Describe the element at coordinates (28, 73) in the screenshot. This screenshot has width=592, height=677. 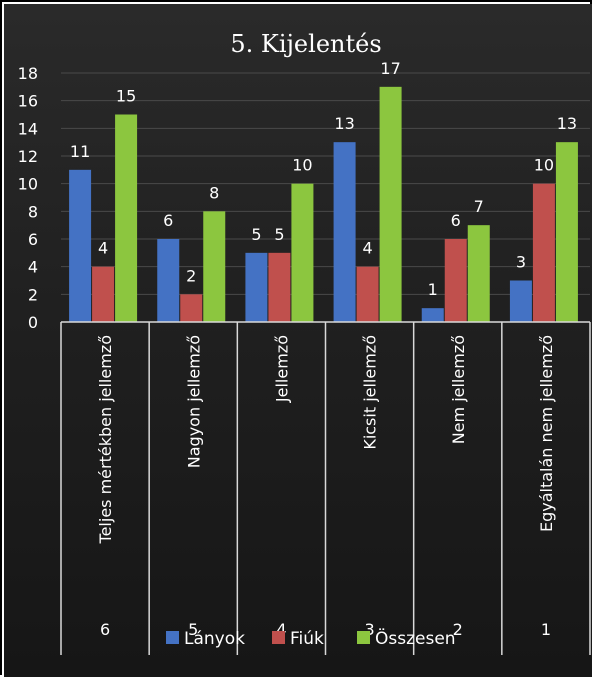
I see `y-tick-label: 18` at that location.